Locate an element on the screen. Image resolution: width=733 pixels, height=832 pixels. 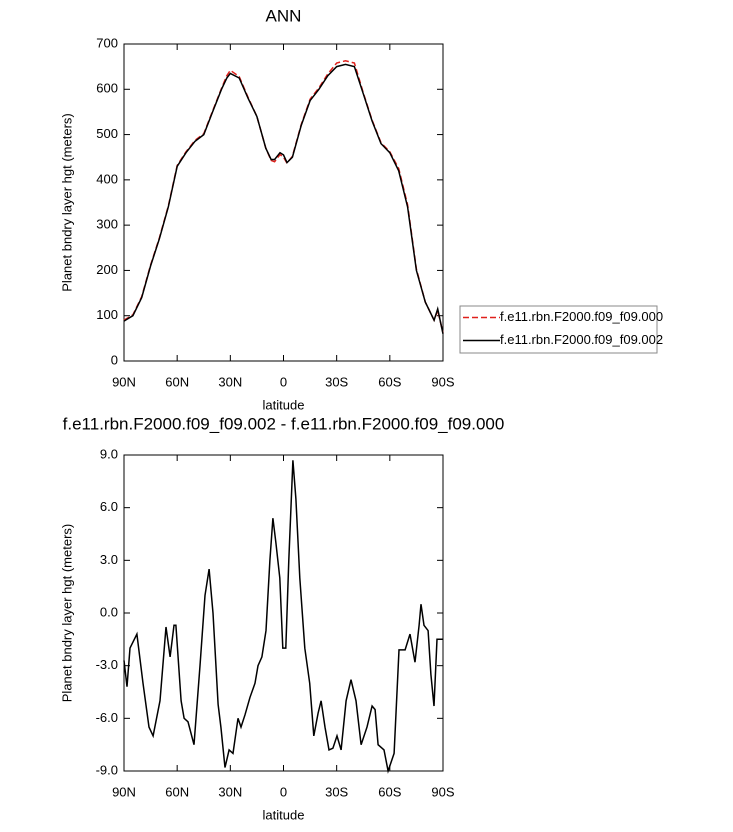
y-tick-label: -9.0 is located at coordinates (107, 769).